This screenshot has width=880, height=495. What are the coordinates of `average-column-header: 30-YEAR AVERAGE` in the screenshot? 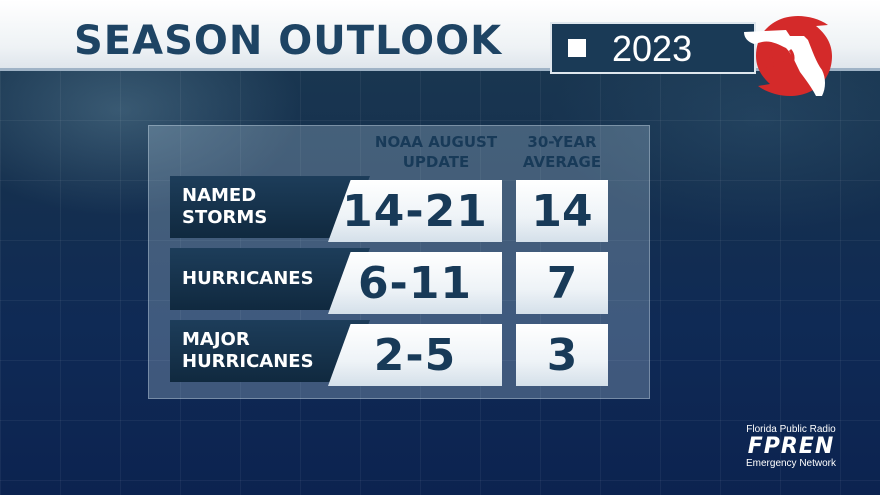 It's located at (562, 152).